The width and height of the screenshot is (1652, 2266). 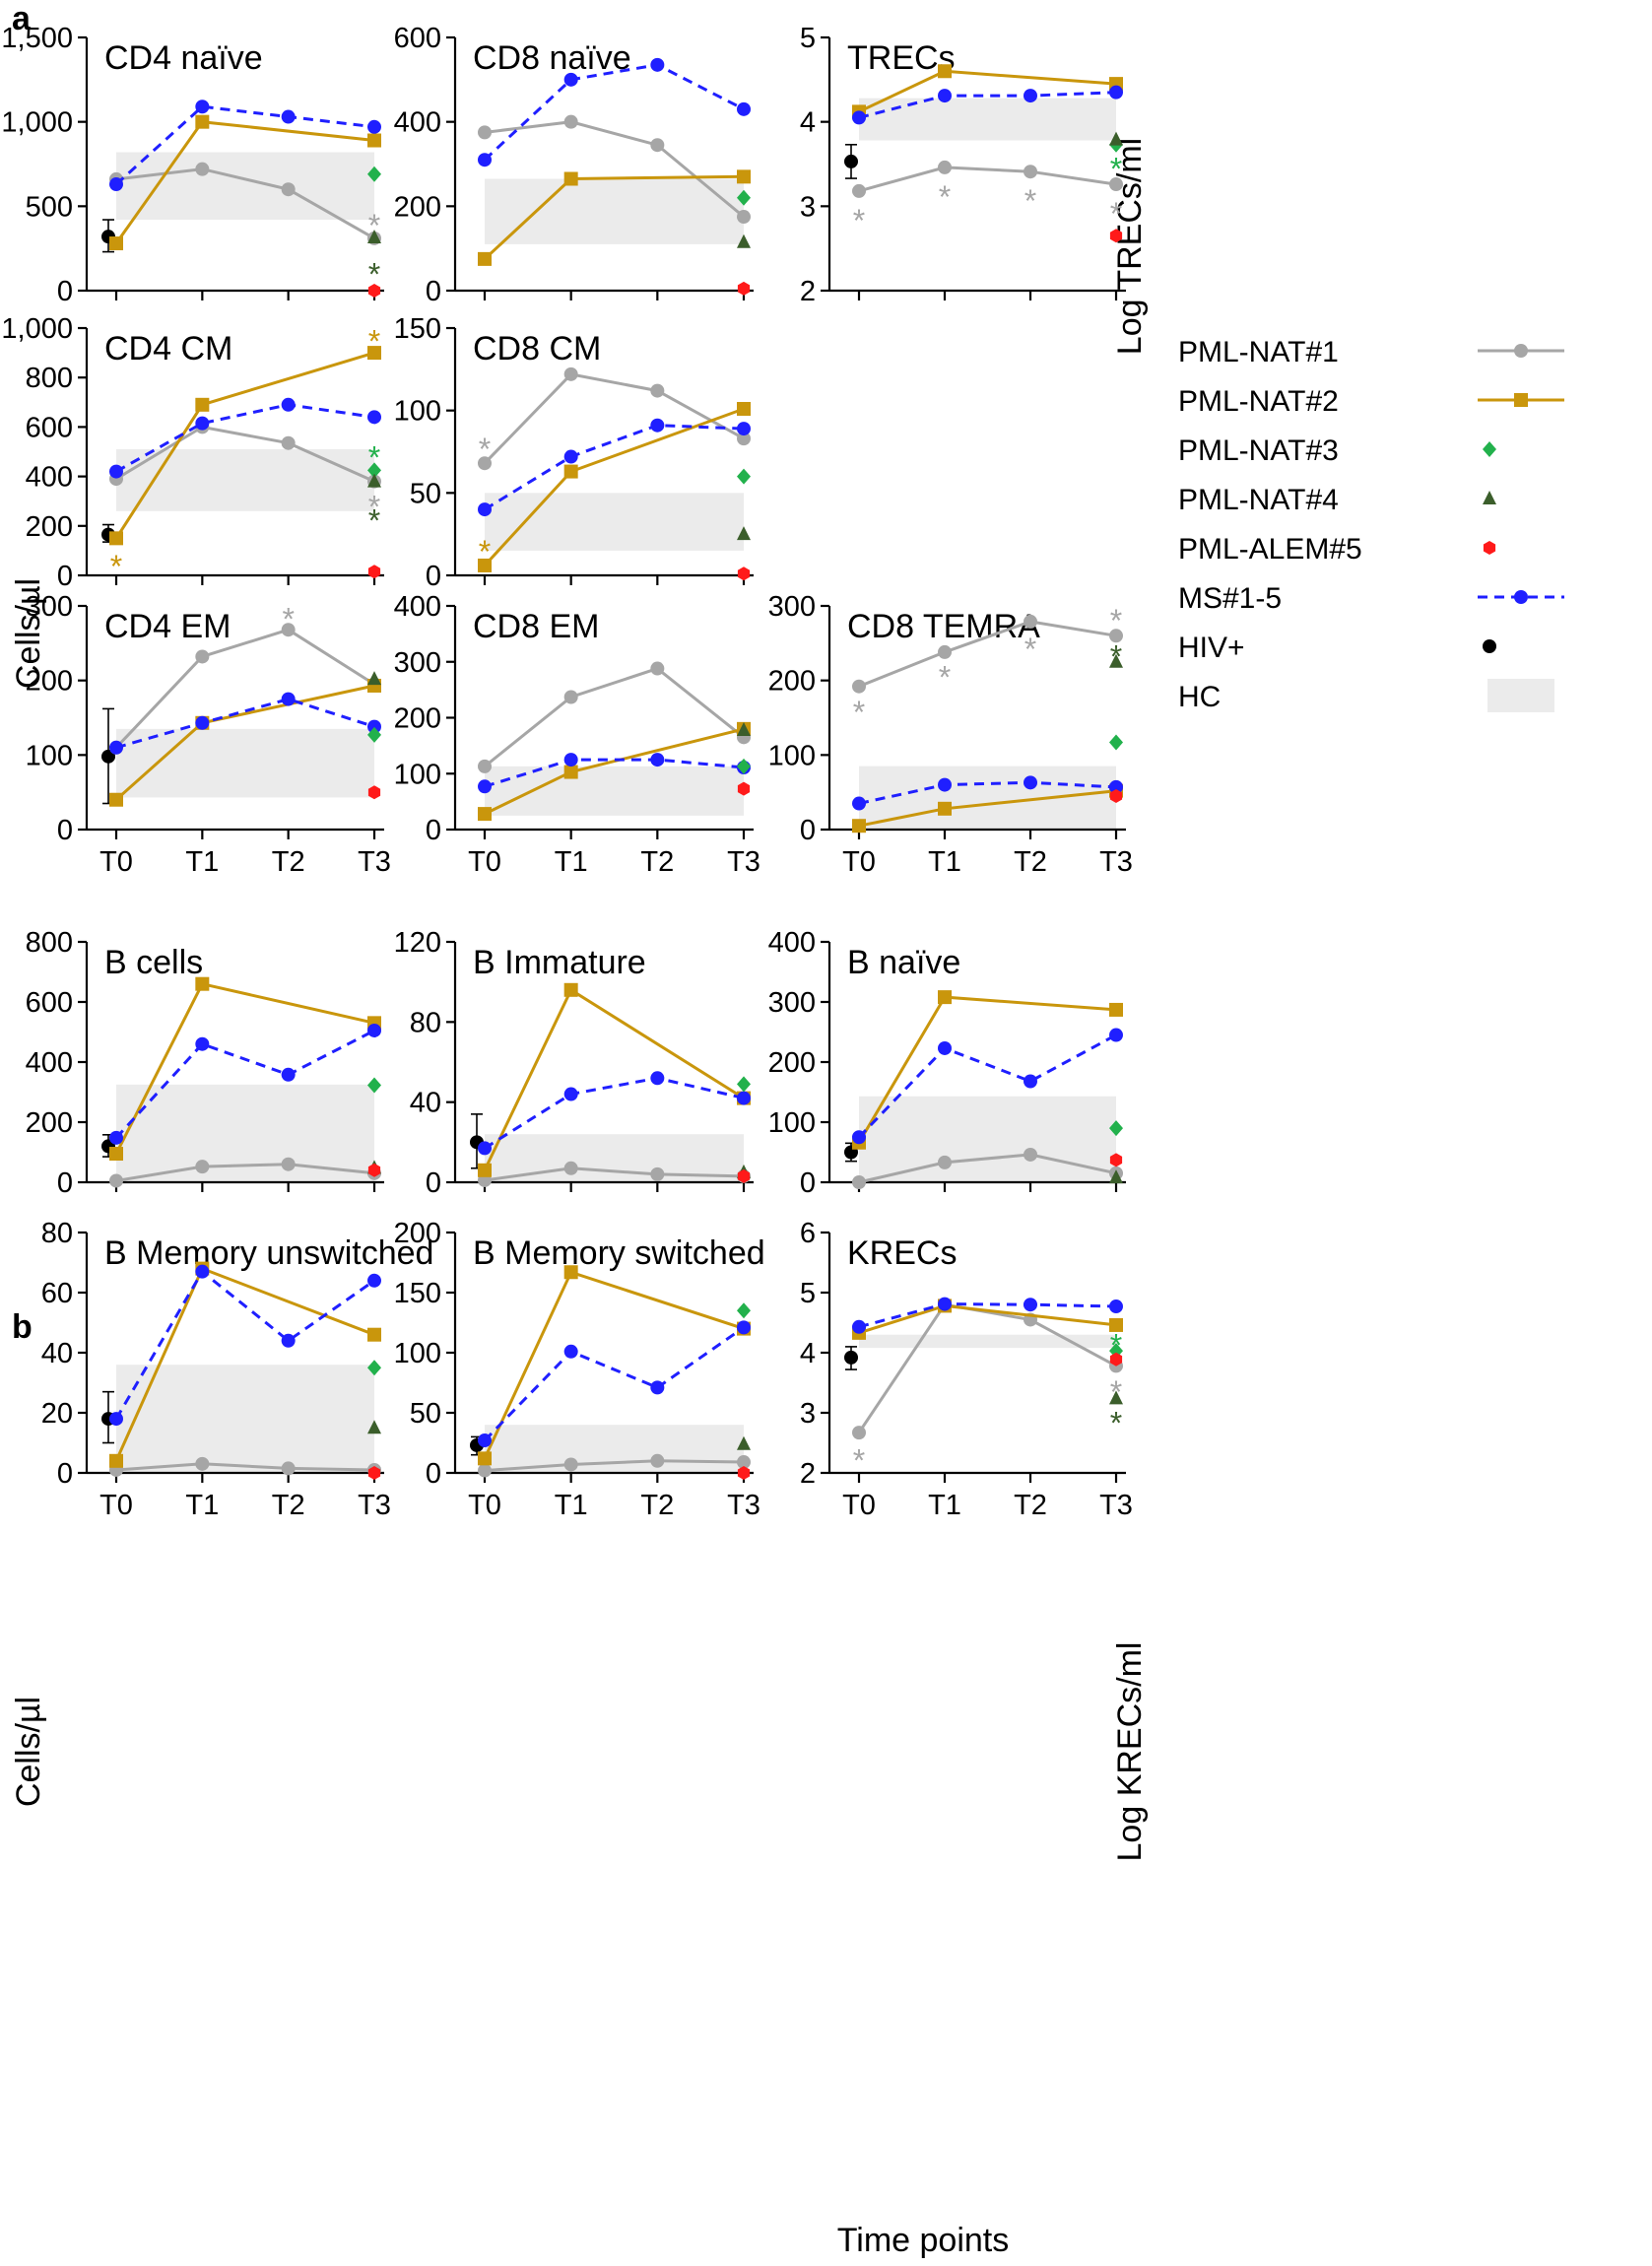 What do you see at coordinates (792, 607) in the screenshot?
I see `y-tick-label: 300` at bounding box center [792, 607].